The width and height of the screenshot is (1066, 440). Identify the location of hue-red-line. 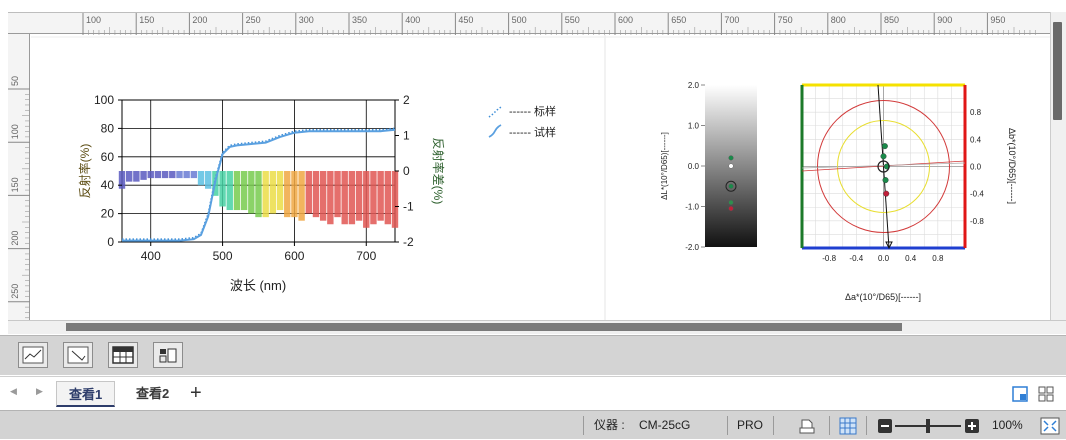
(883, 166).